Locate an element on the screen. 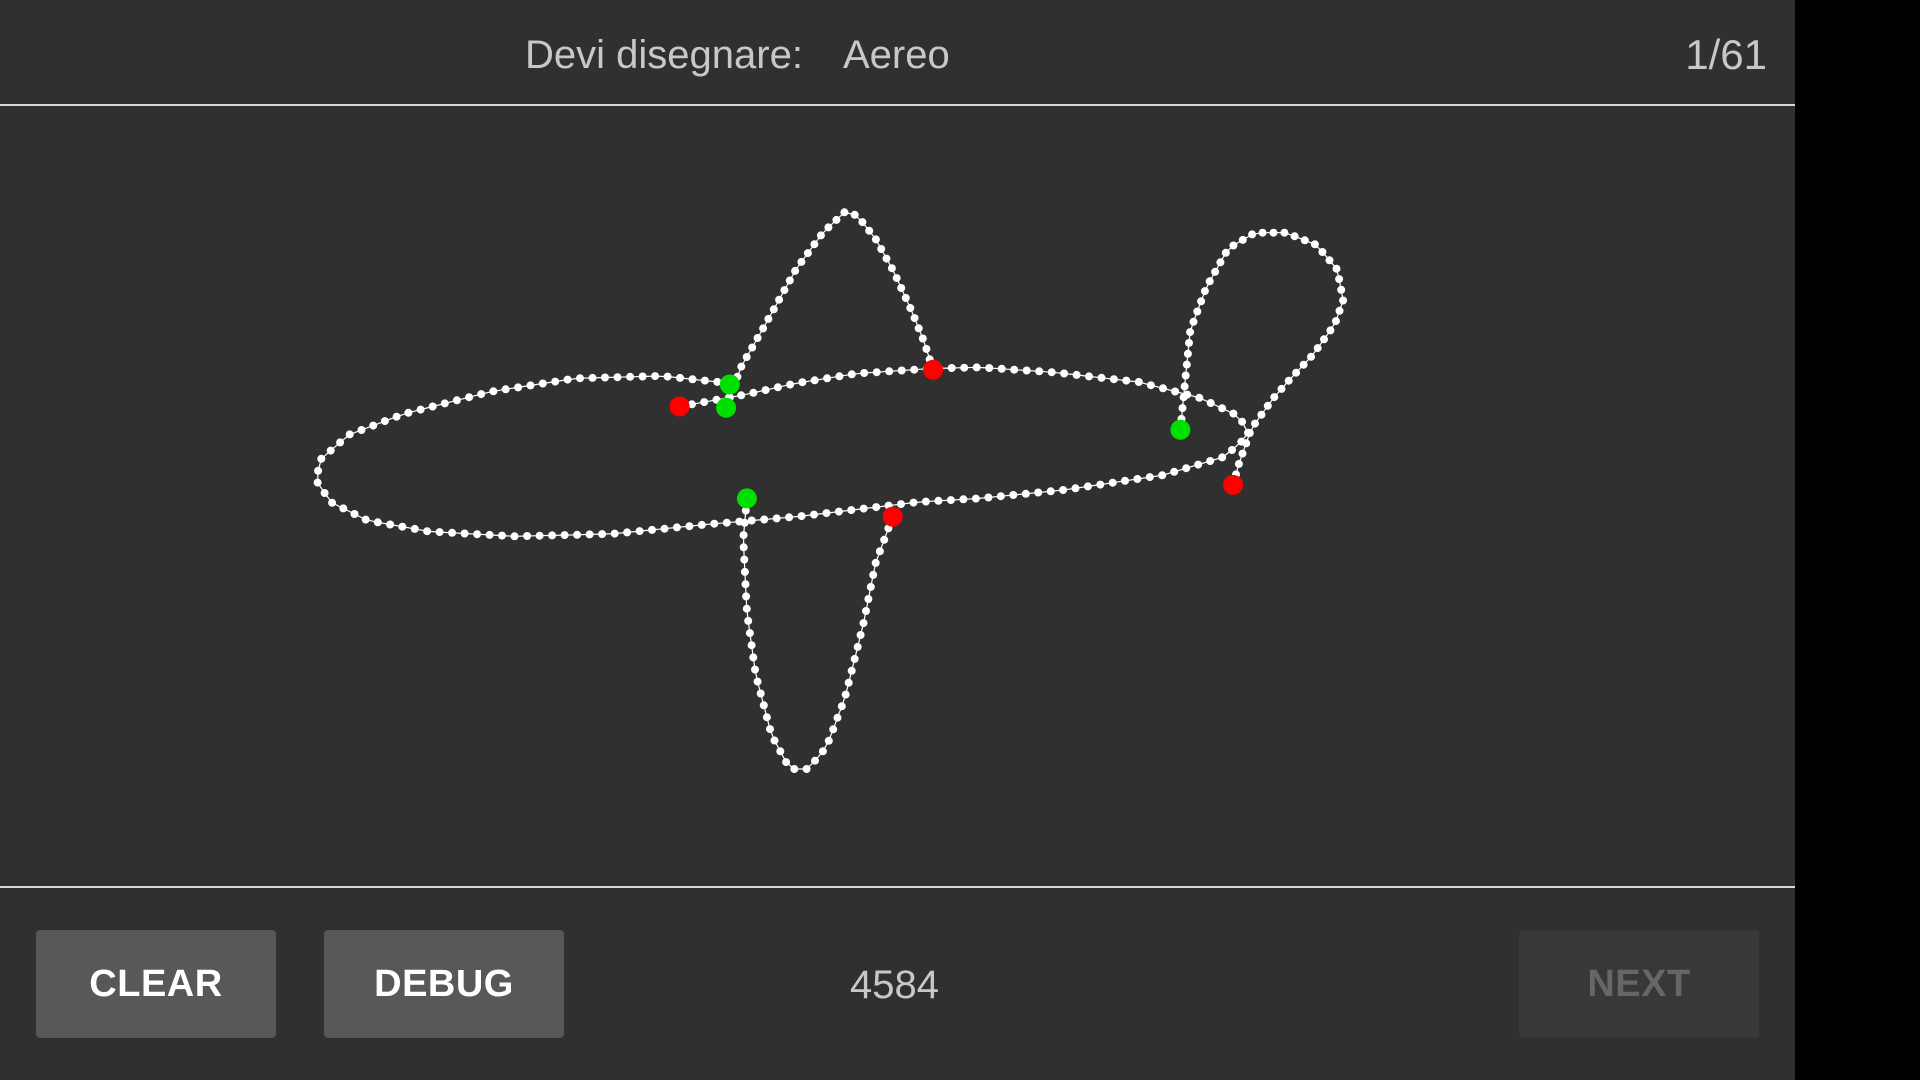 This screenshot has height=1080, width=1920. stroke-1-line is located at coordinates (782, 451).